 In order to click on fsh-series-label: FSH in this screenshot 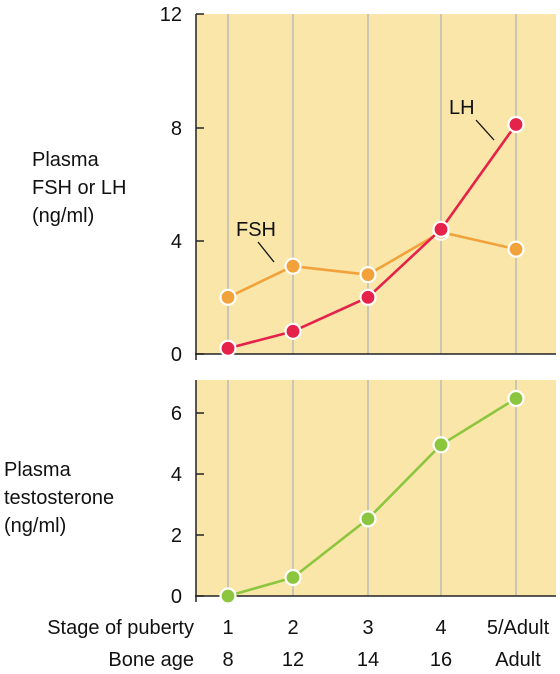, I will do `click(256, 230)`.